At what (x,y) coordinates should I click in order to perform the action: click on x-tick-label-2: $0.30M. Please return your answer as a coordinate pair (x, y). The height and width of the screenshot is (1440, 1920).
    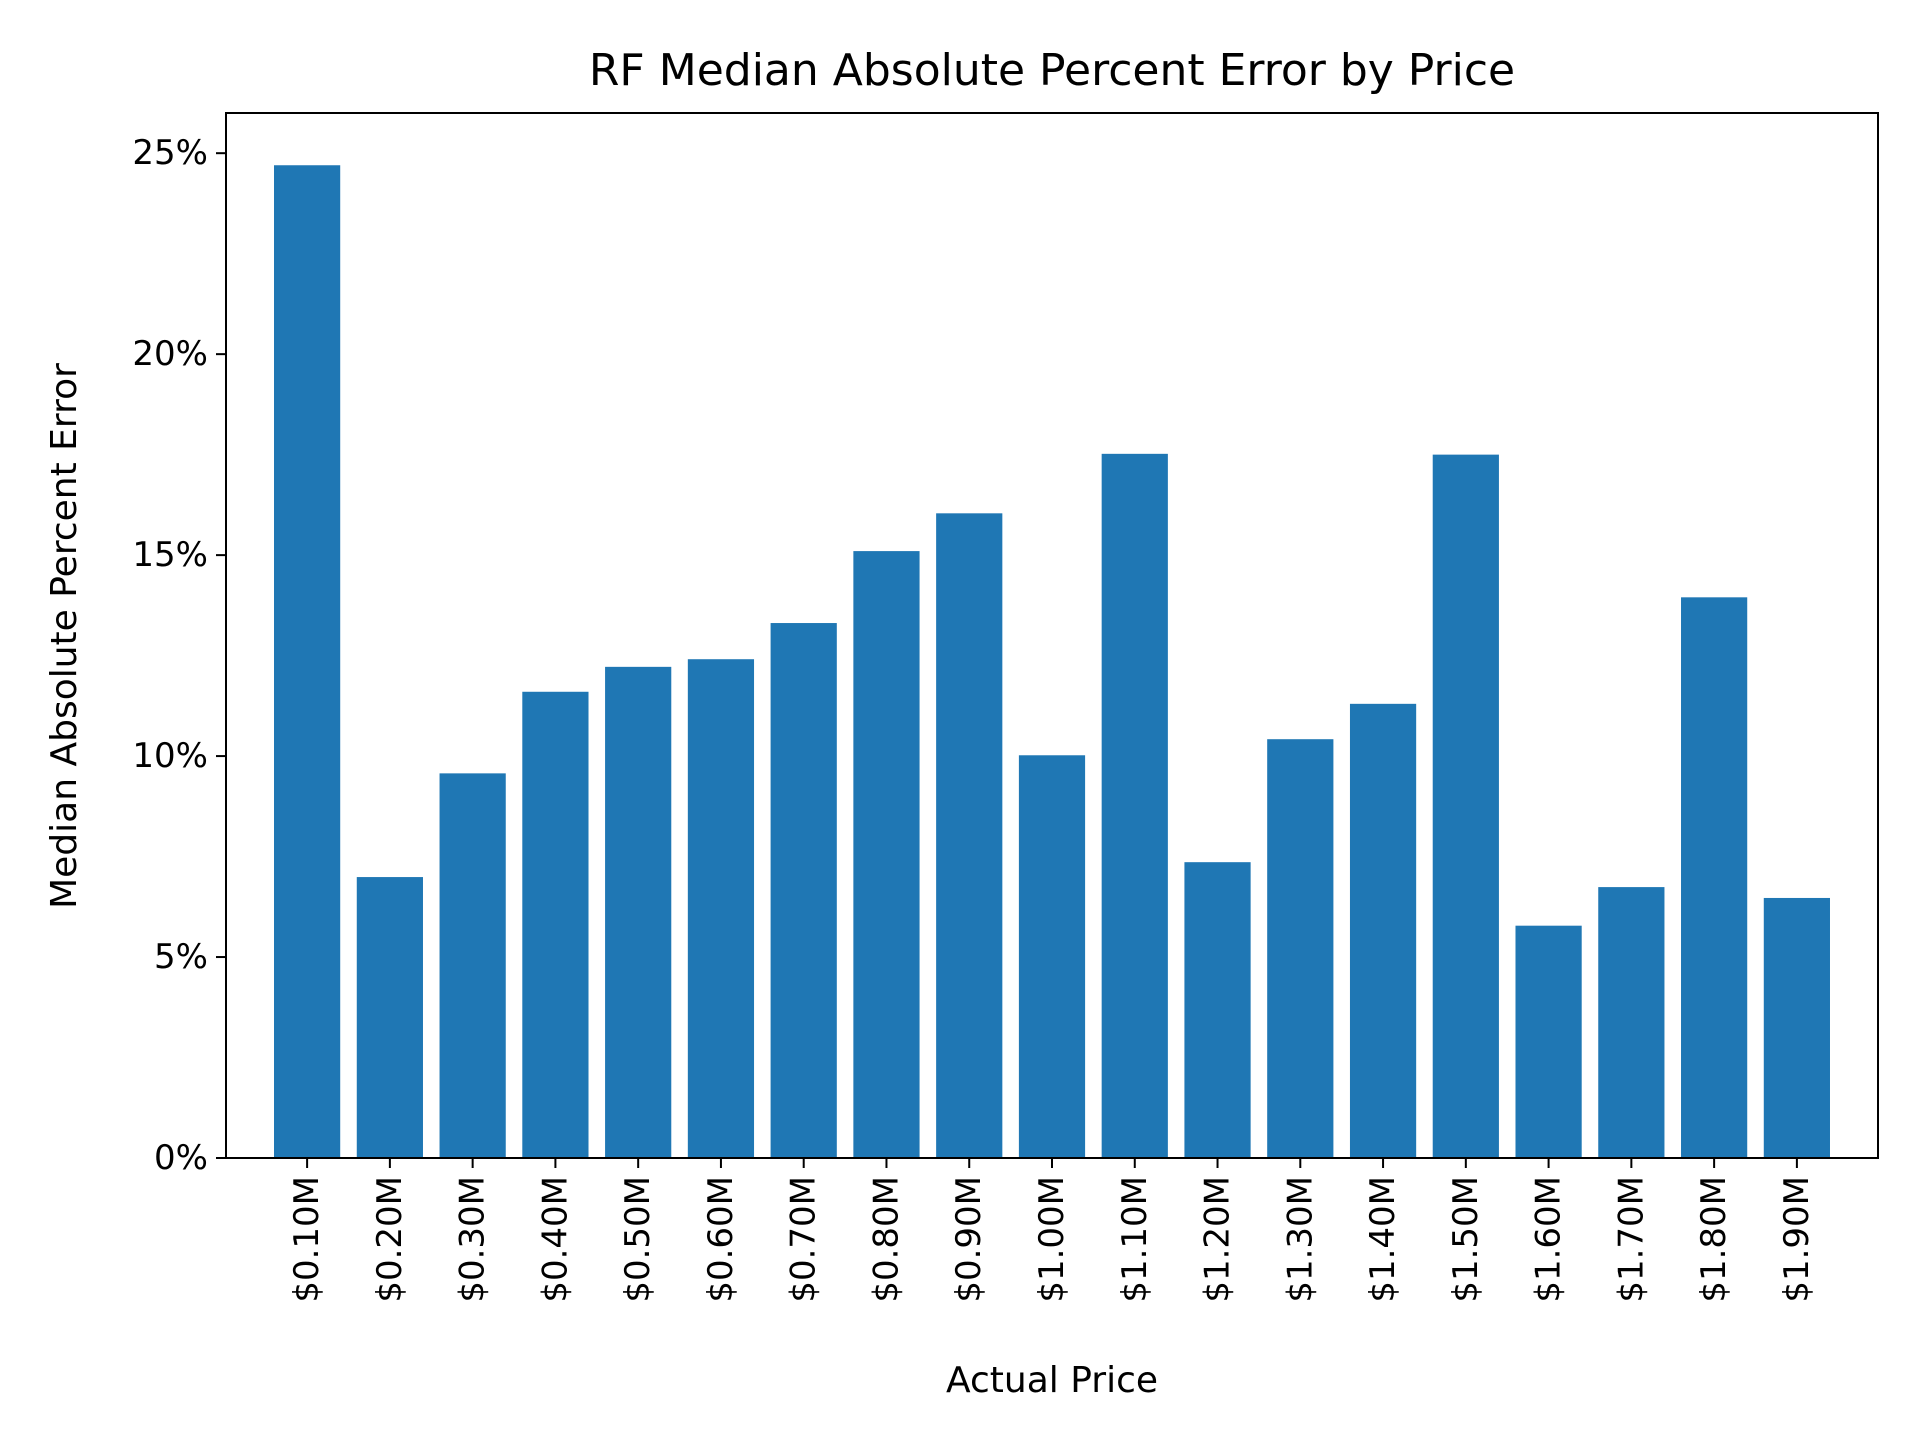
    Looking at the image, I should click on (473, 1239).